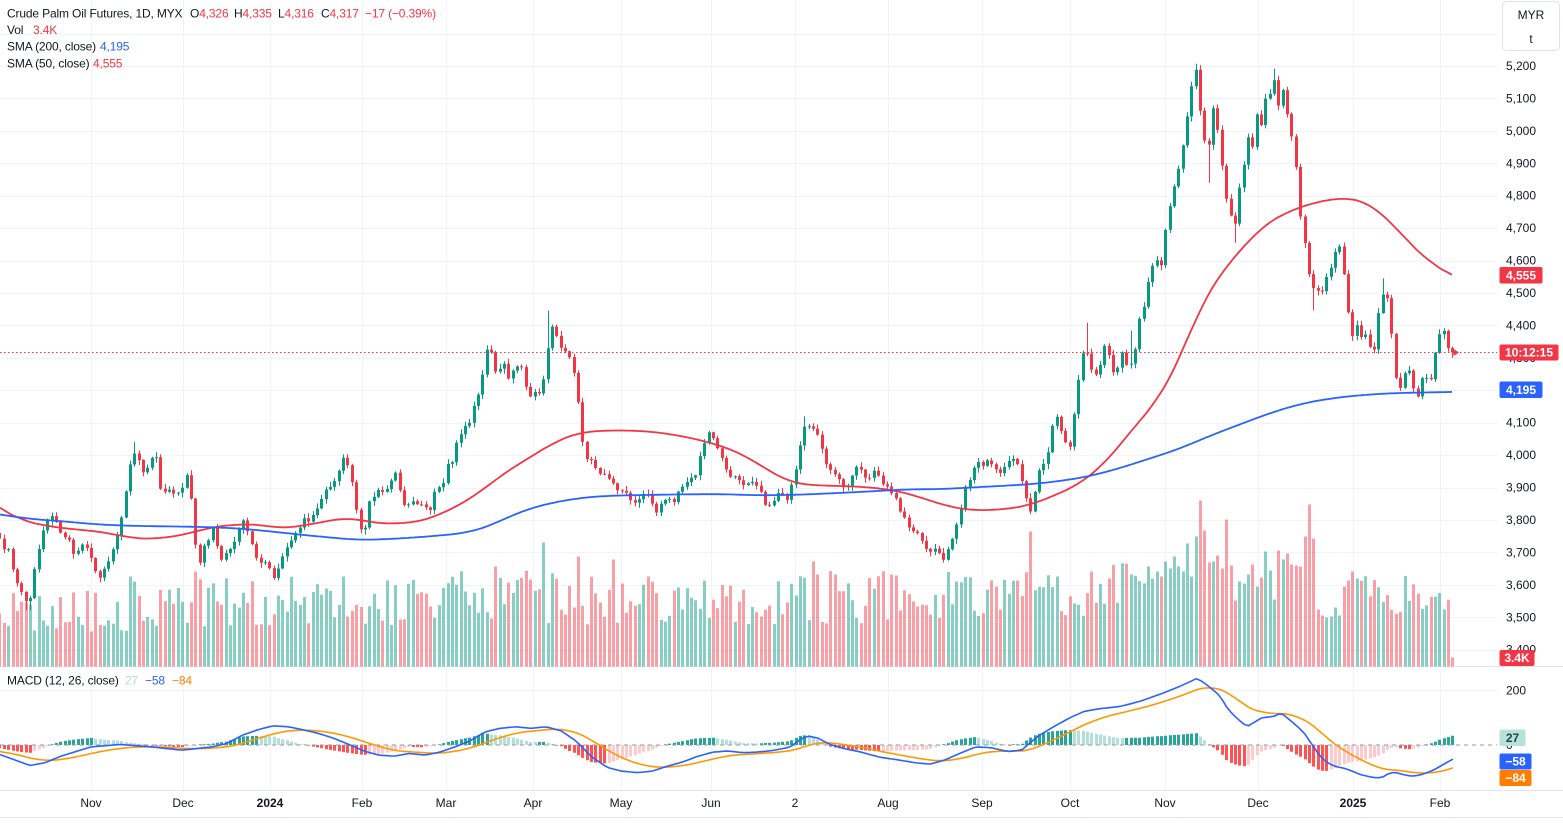 This screenshot has width=1563, height=827. I want to click on svg-text: 2024, so click(270, 803).